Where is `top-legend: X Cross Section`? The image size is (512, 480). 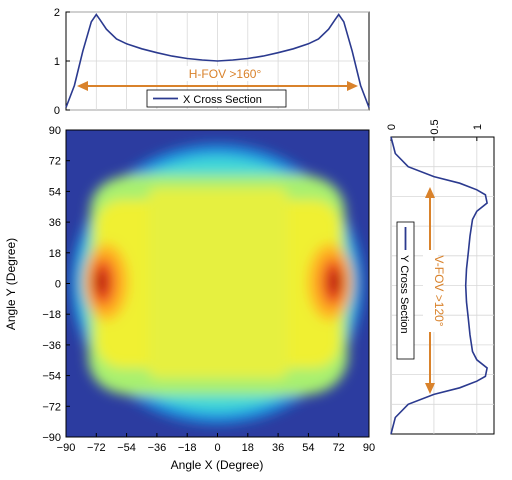
top-legend: X Cross Section is located at coordinates (216, 98).